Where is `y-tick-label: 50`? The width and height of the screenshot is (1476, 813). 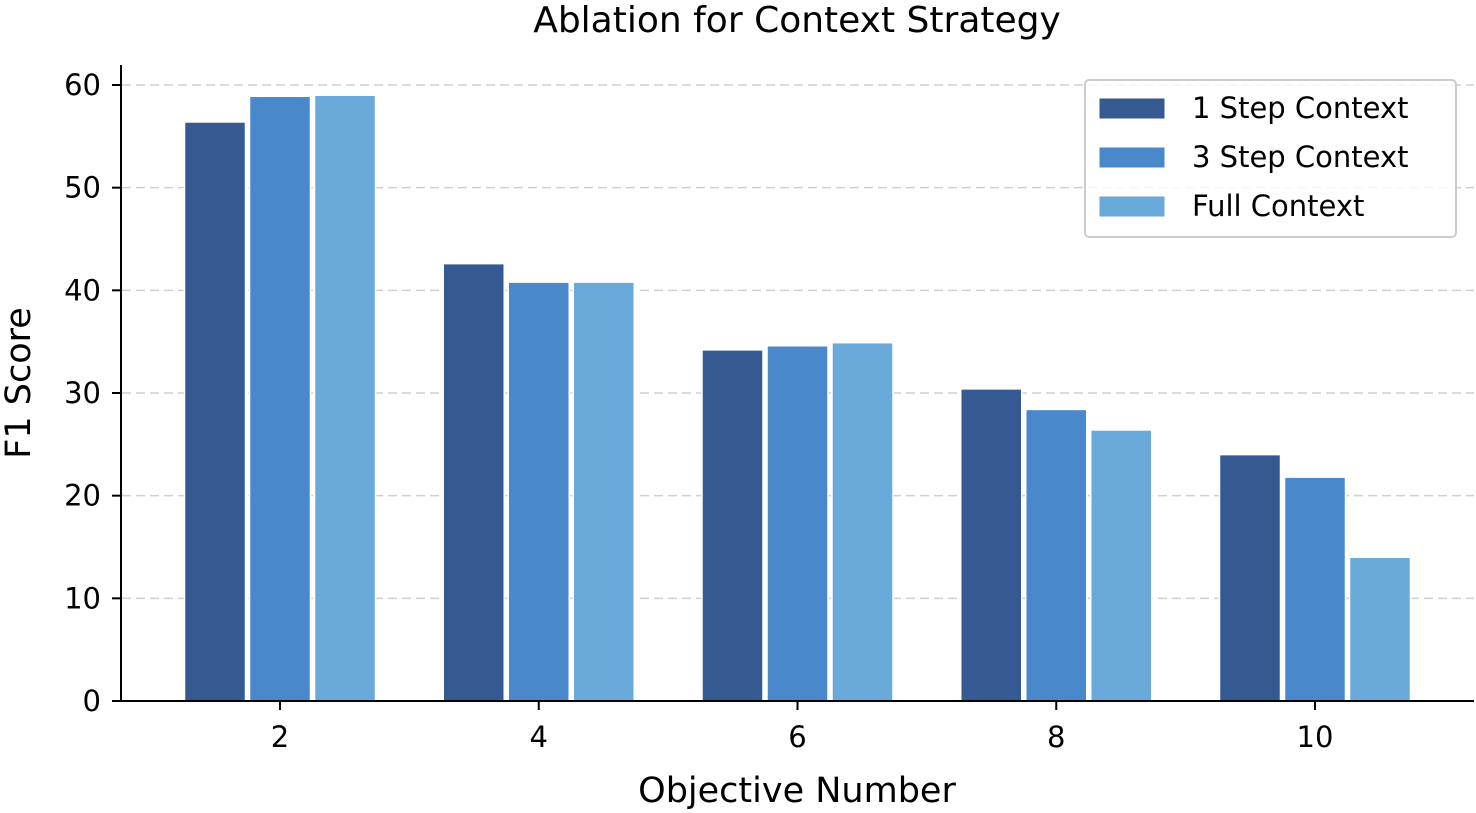 y-tick-label: 50 is located at coordinates (82, 188).